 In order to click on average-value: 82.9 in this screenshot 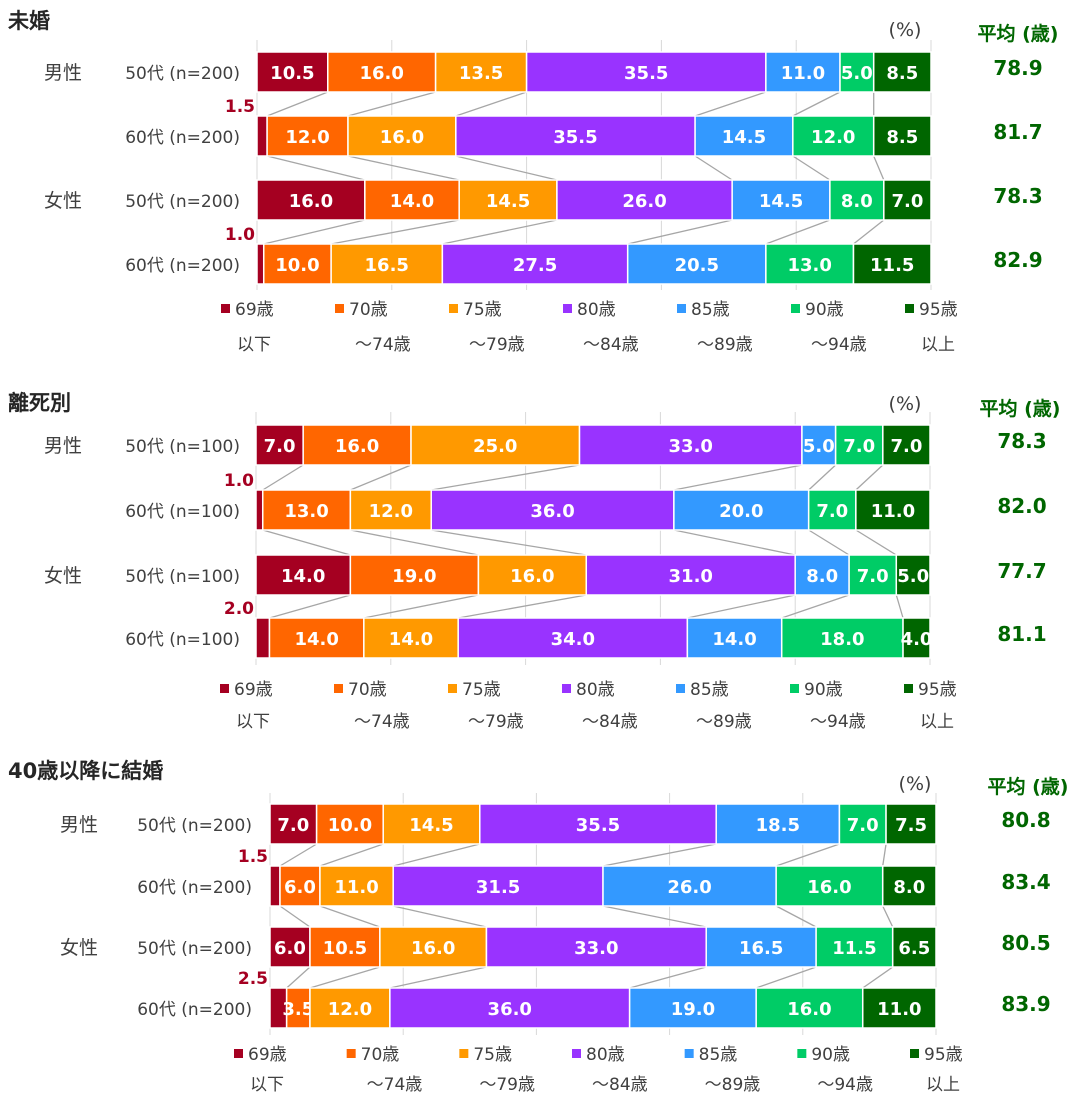, I will do `click(1017, 260)`.